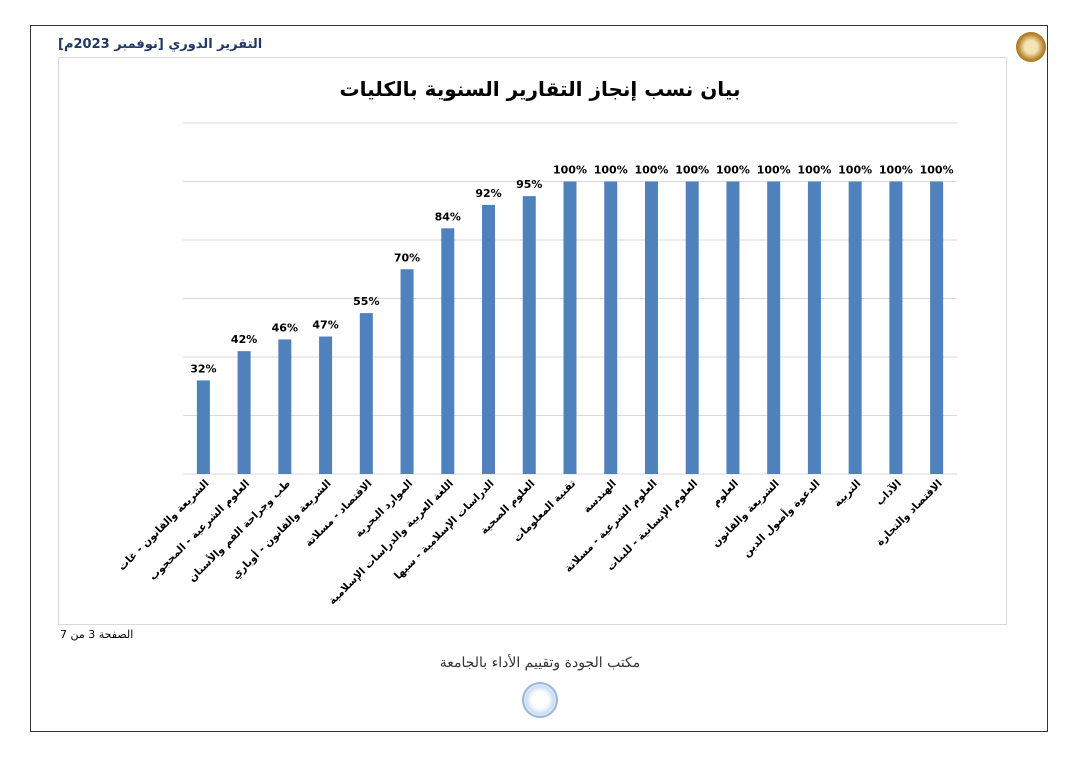 The width and height of the screenshot is (1080, 763). Describe the element at coordinates (540, 89) in the screenshot. I see `chart-title: بيان نسب إنجاز التقارير السنوية بالكليات` at that location.